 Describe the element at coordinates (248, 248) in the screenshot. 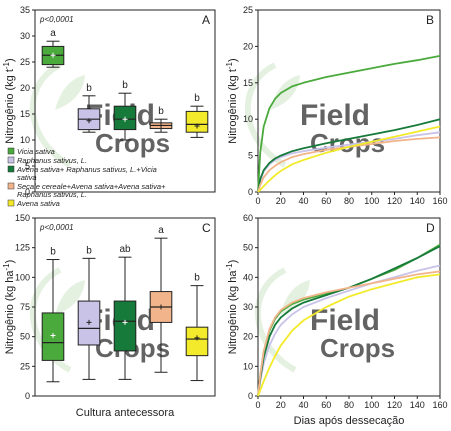

I see `y-tick-label: 50` at that location.